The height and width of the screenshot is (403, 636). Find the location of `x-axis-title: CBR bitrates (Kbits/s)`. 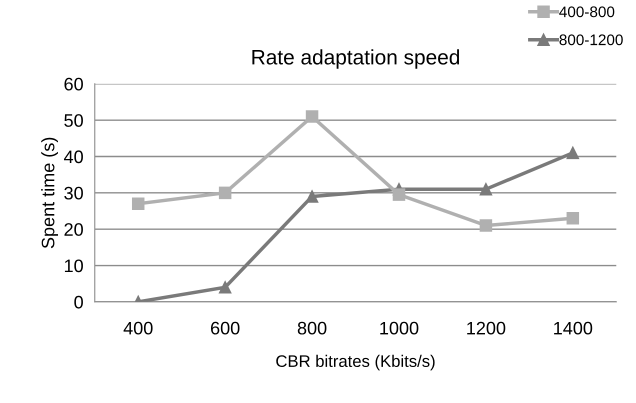

x-axis-title: CBR bitrates (Kbits/s) is located at coordinates (355, 362).